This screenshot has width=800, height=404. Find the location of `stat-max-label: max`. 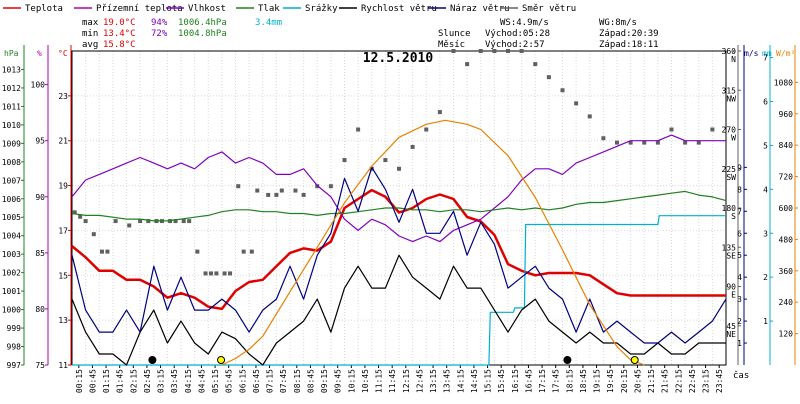

stat-max-label: max is located at coordinates (90, 23).